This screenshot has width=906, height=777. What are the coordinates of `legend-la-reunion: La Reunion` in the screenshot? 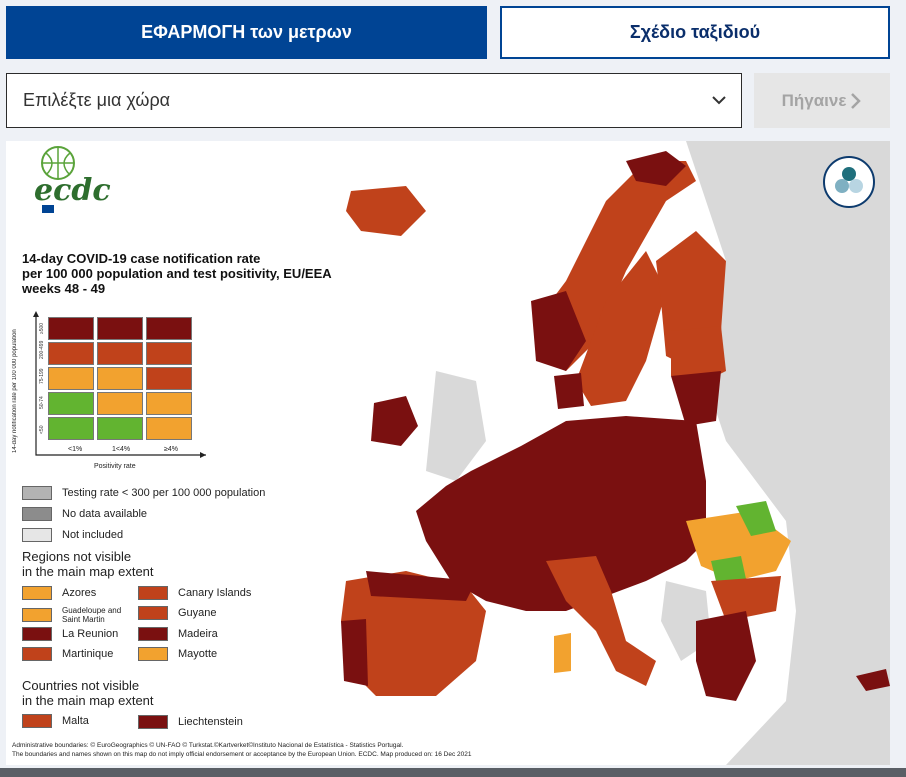 It's located at (70, 634).